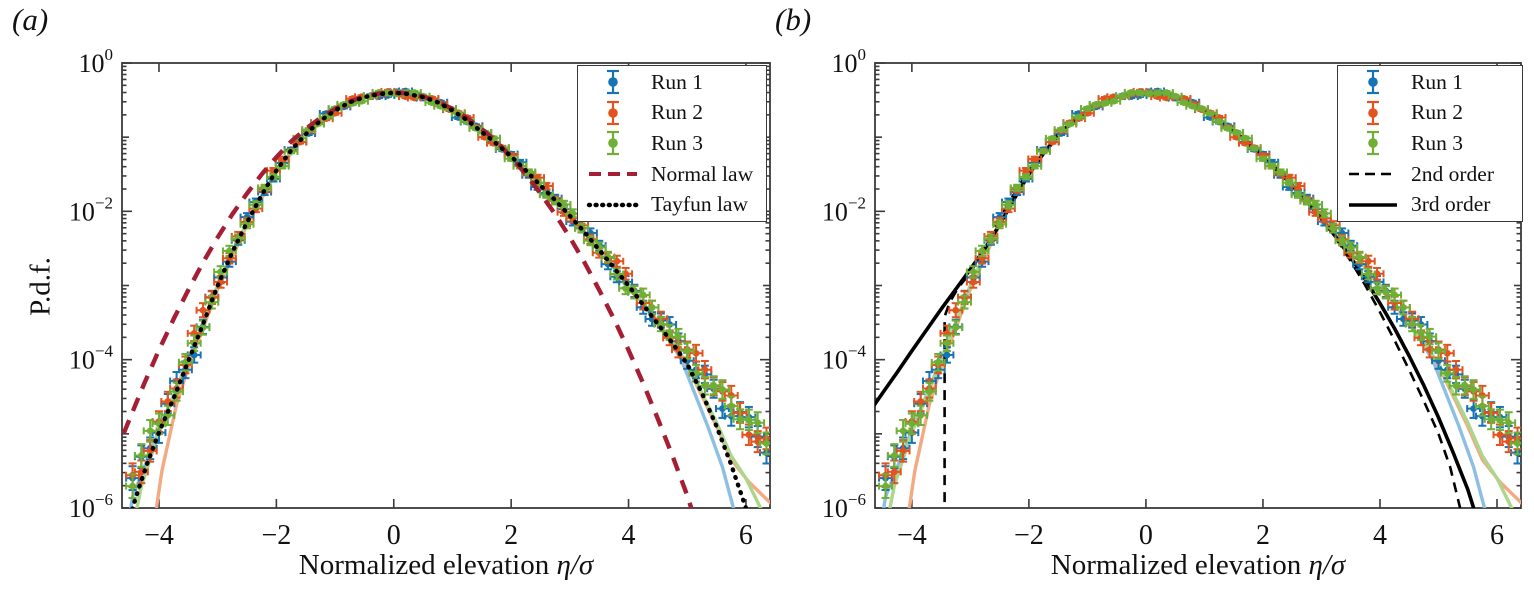 This screenshot has width=1534, height=600. Describe the element at coordinates (1452, 173) in the screenshot. I see `legend-label: 2nd order` at that location.